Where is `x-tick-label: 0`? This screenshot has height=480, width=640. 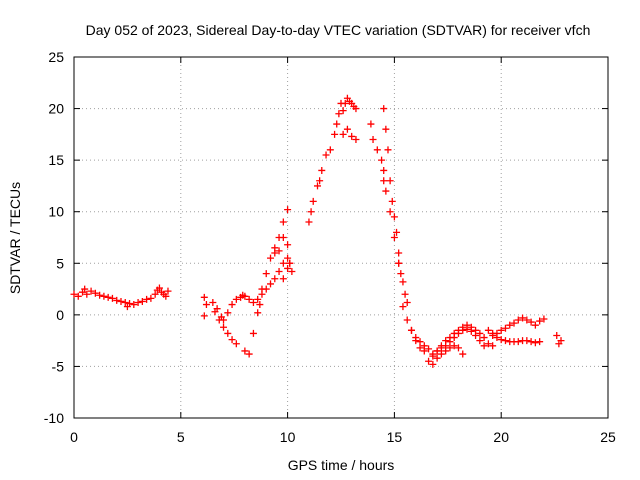
x-tick-label: 0 is located at coordinates (74, 437).